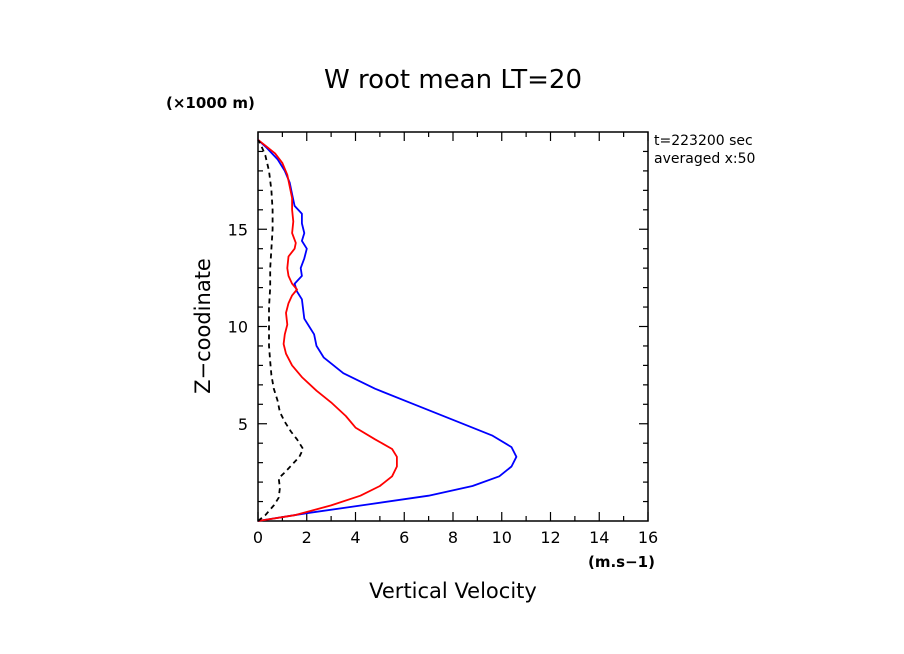 The height and width of the screenshot is (654, 904). Describe the element at coordinates (238, 327) in the screenshot. I see `y-tick-label: 10` at that location.